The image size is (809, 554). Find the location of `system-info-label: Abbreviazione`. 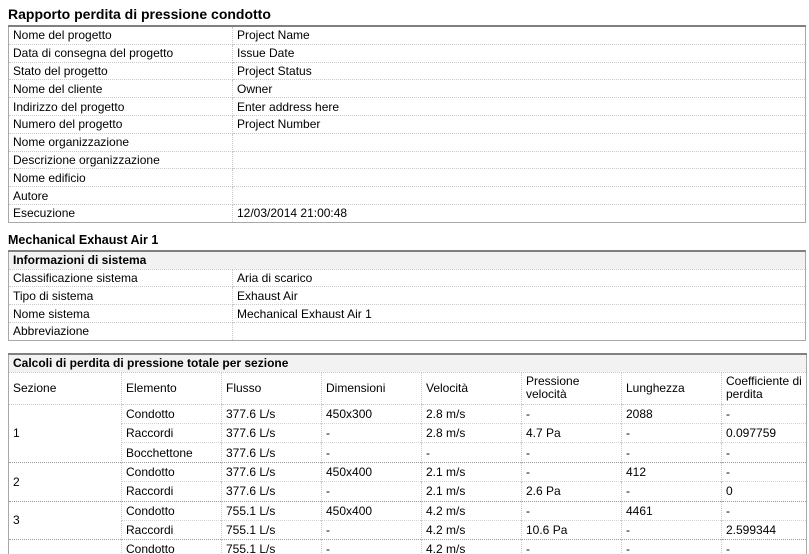

system-info-label: Abbreviazione is located at coordinates (120, 331).